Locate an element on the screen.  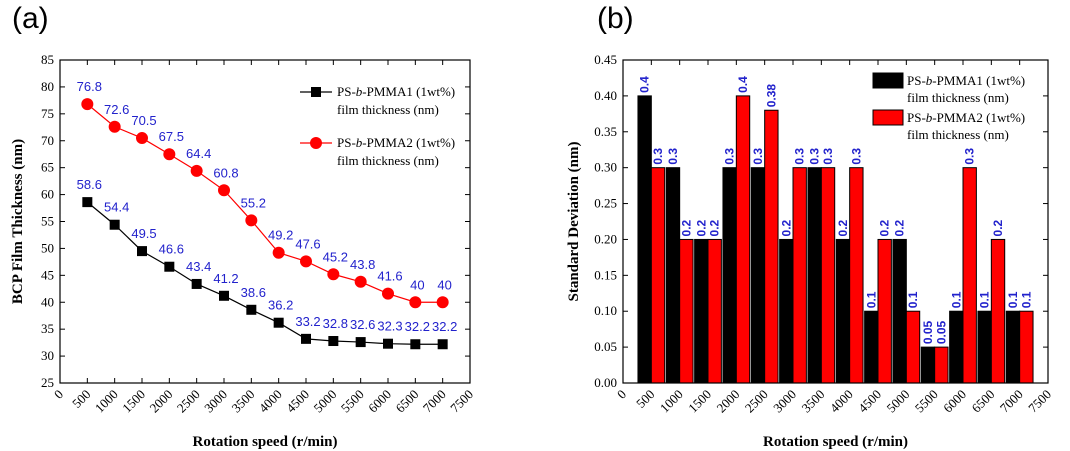
x-tick-label-a: 3500 is located at coordinates (242, 401).